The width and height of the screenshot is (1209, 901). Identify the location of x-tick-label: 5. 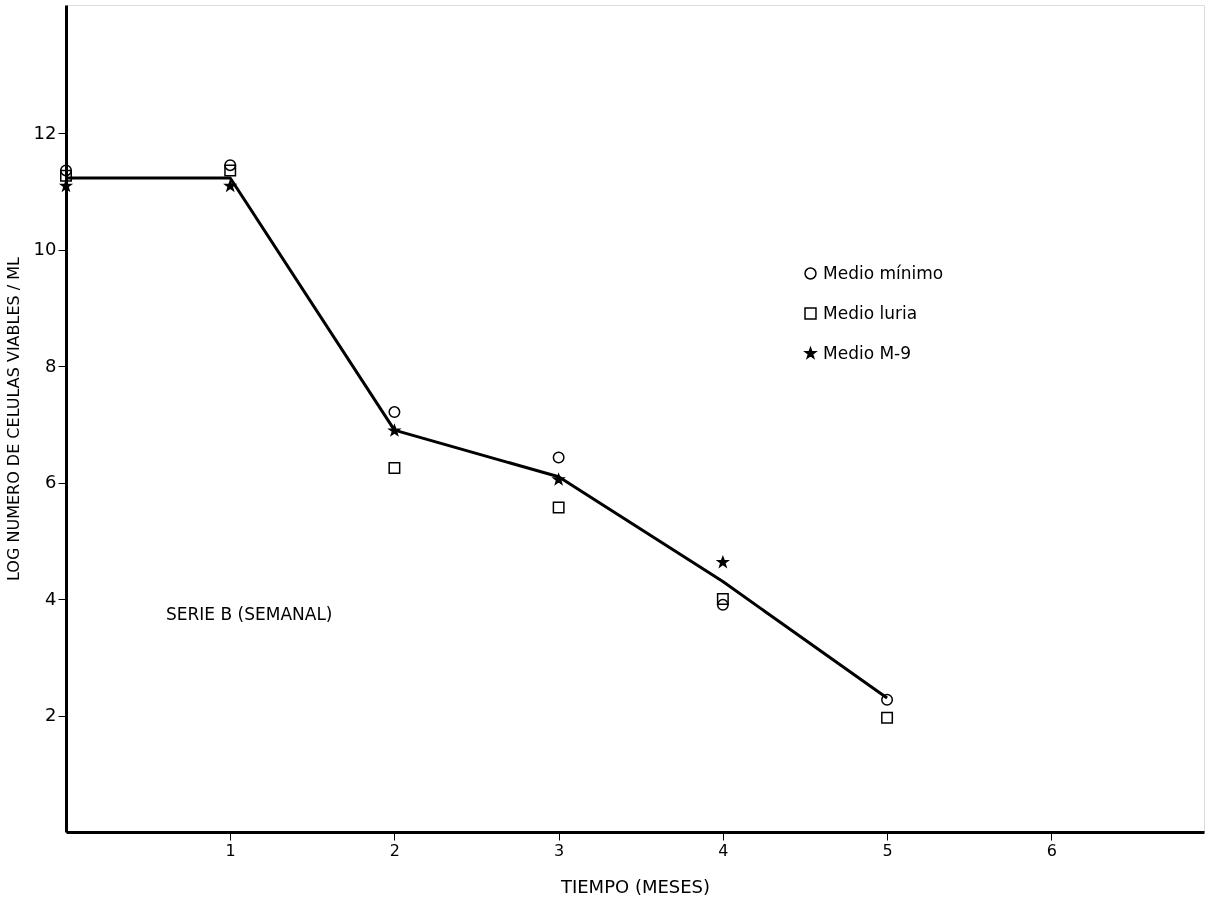
(887, 850).